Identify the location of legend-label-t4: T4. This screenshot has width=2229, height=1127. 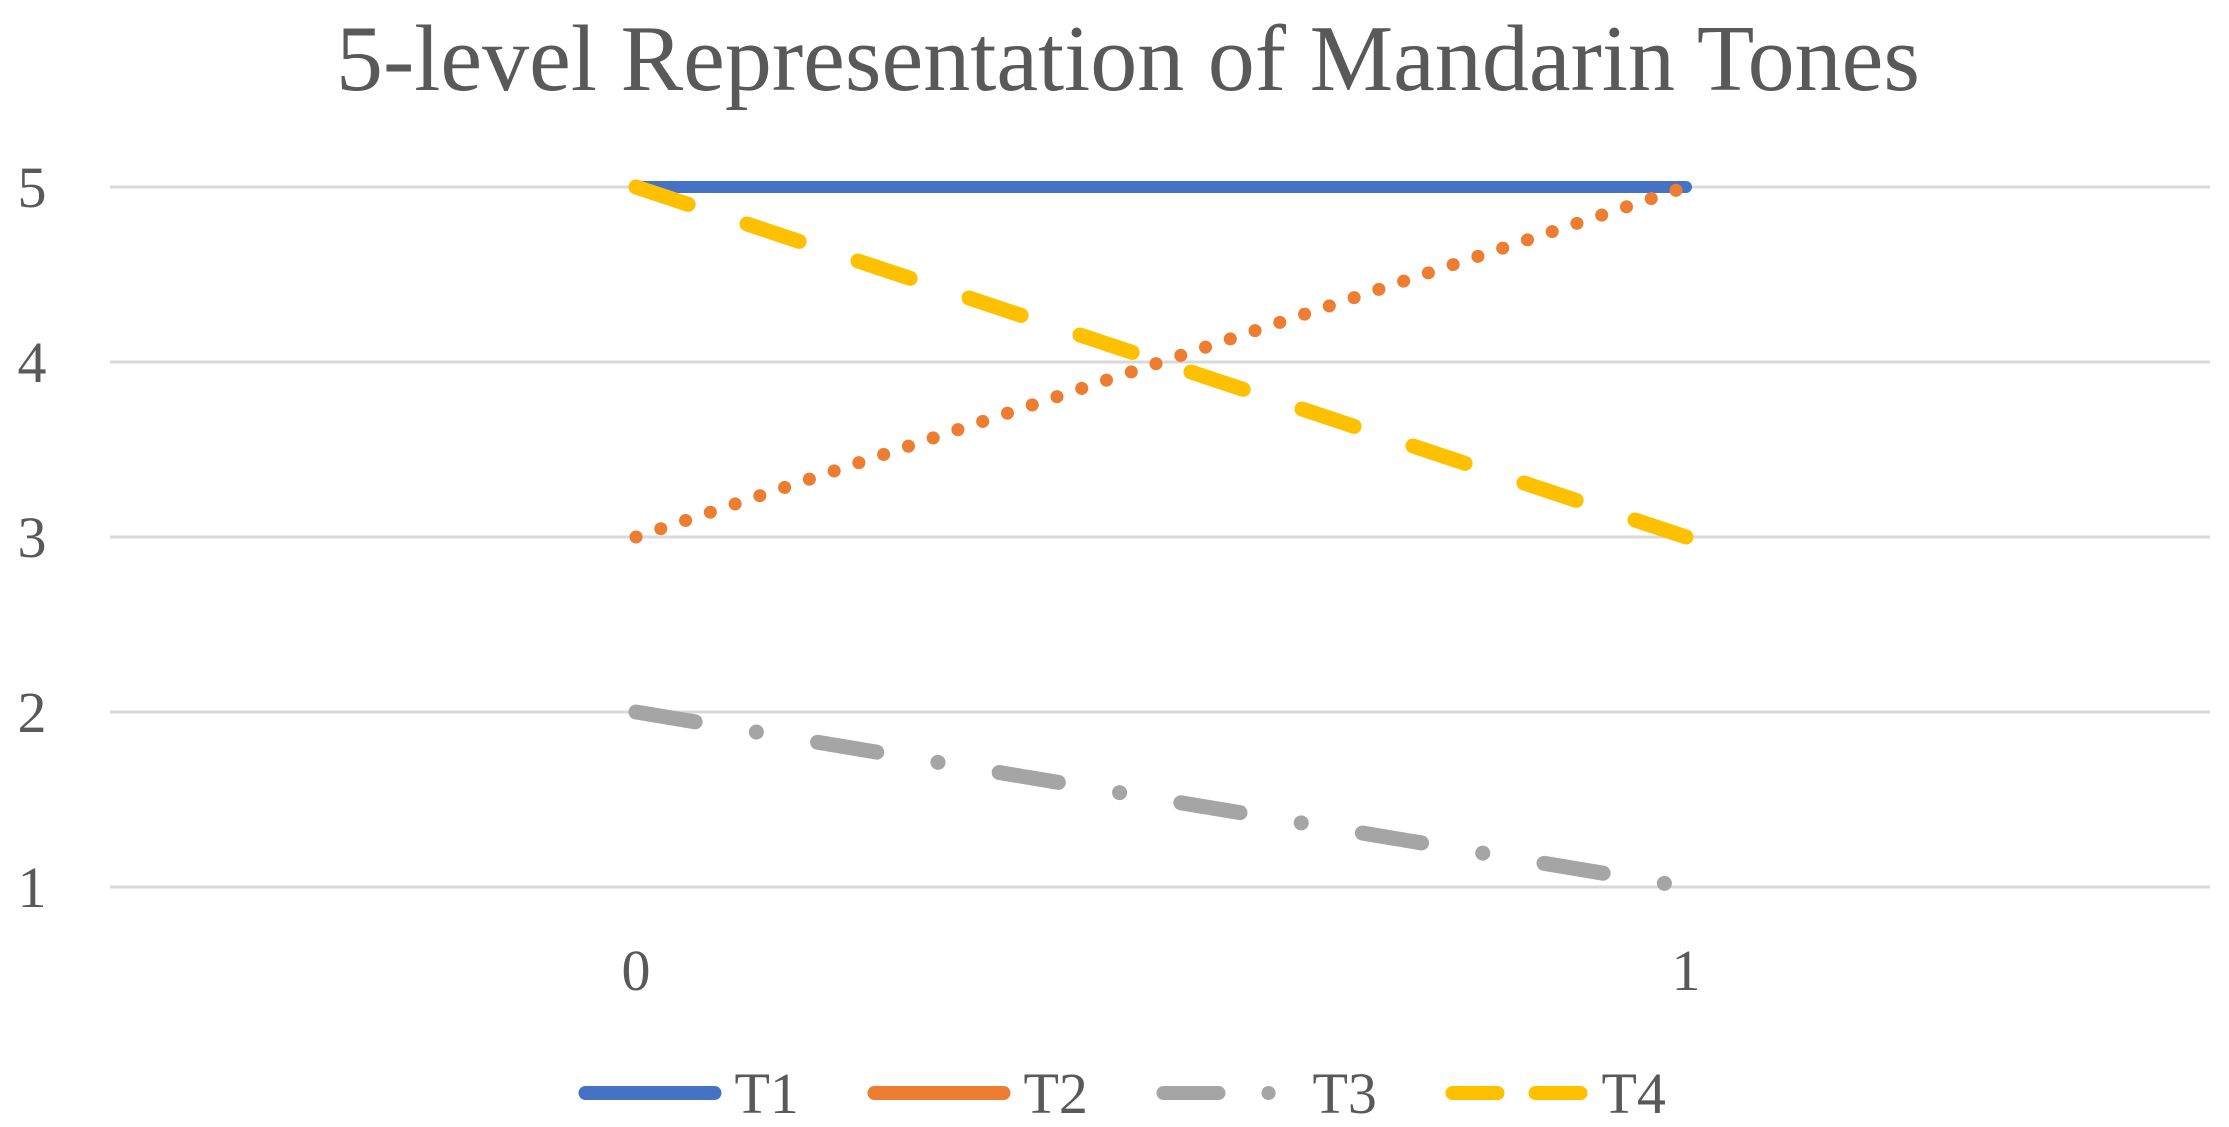
(1634, 1093).